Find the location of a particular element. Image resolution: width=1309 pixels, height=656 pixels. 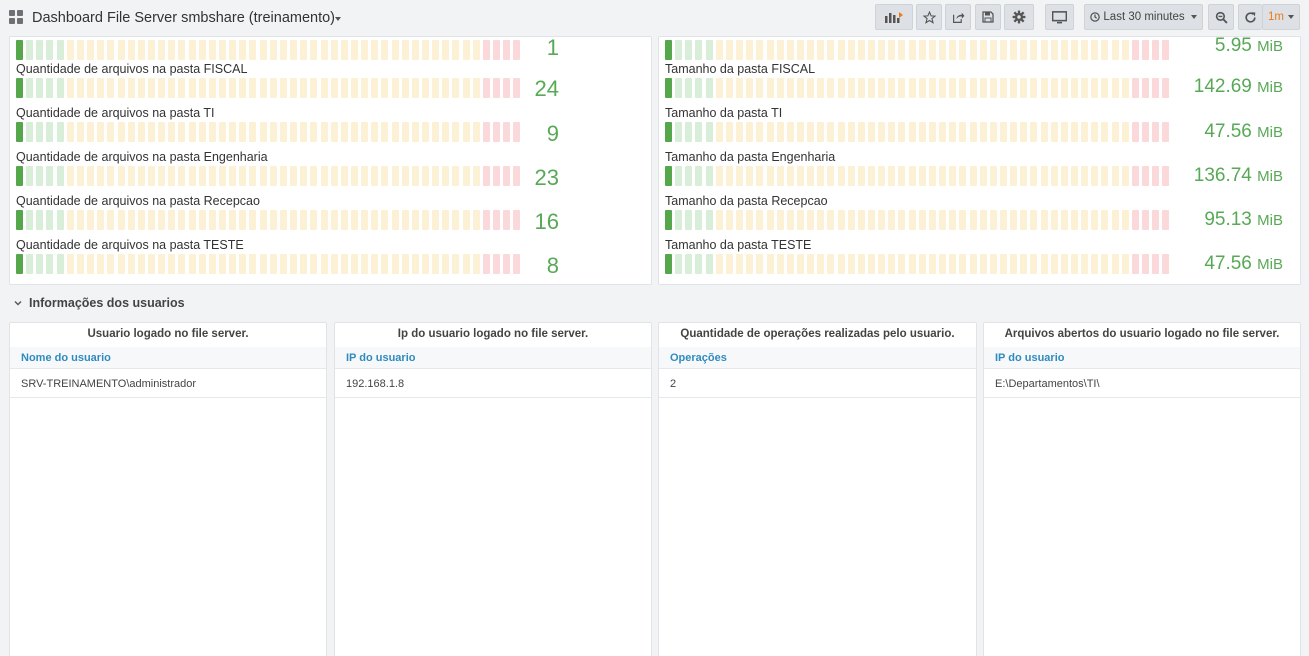

bar-gauge is located at coordinates (920, 176).